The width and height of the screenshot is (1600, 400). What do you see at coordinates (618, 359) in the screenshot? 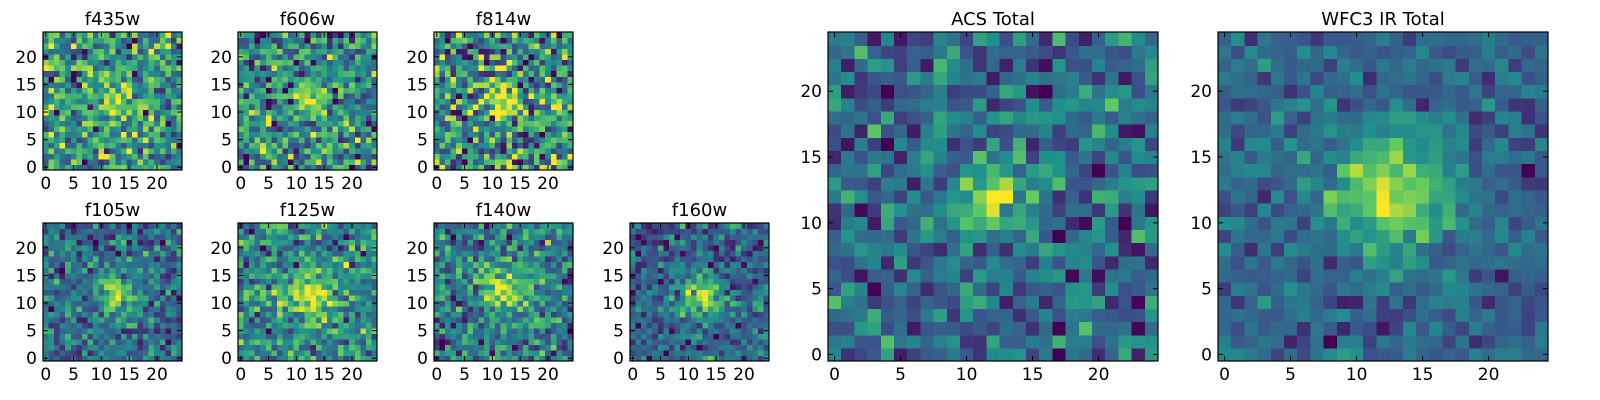
I see `y-tick-label: 0` at bounding box center [618, 359].